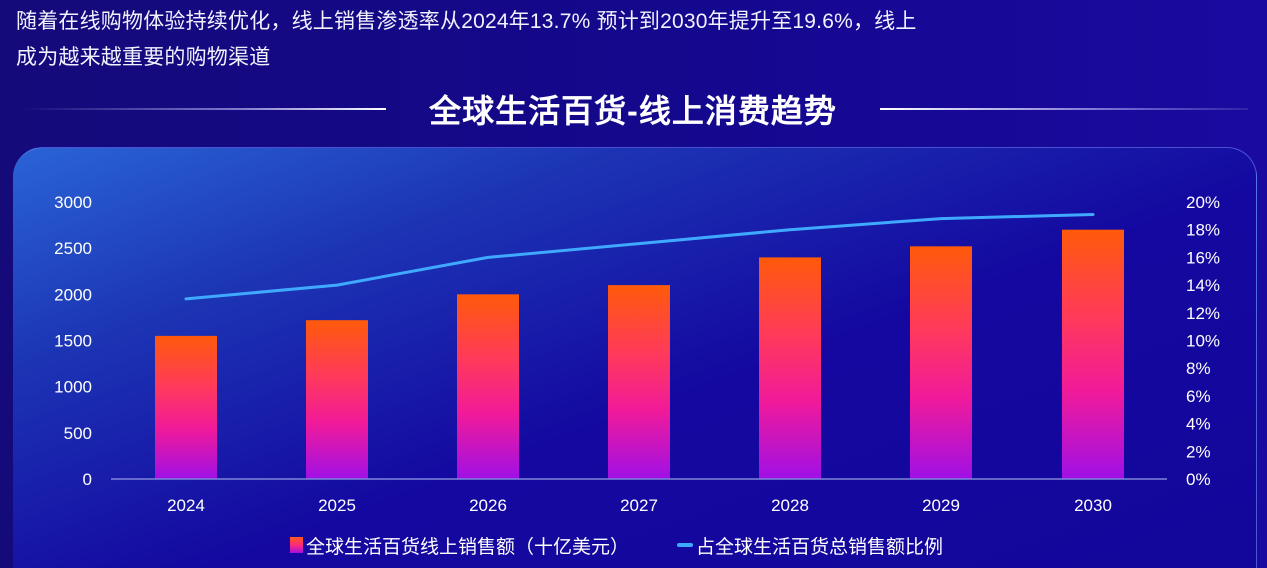 This screenshot has height=568, width=1267. What do you see at coordinates (488, 505) in the screenshot?
I see `x-tick-label: 2026` at bounding box center [488, 505].